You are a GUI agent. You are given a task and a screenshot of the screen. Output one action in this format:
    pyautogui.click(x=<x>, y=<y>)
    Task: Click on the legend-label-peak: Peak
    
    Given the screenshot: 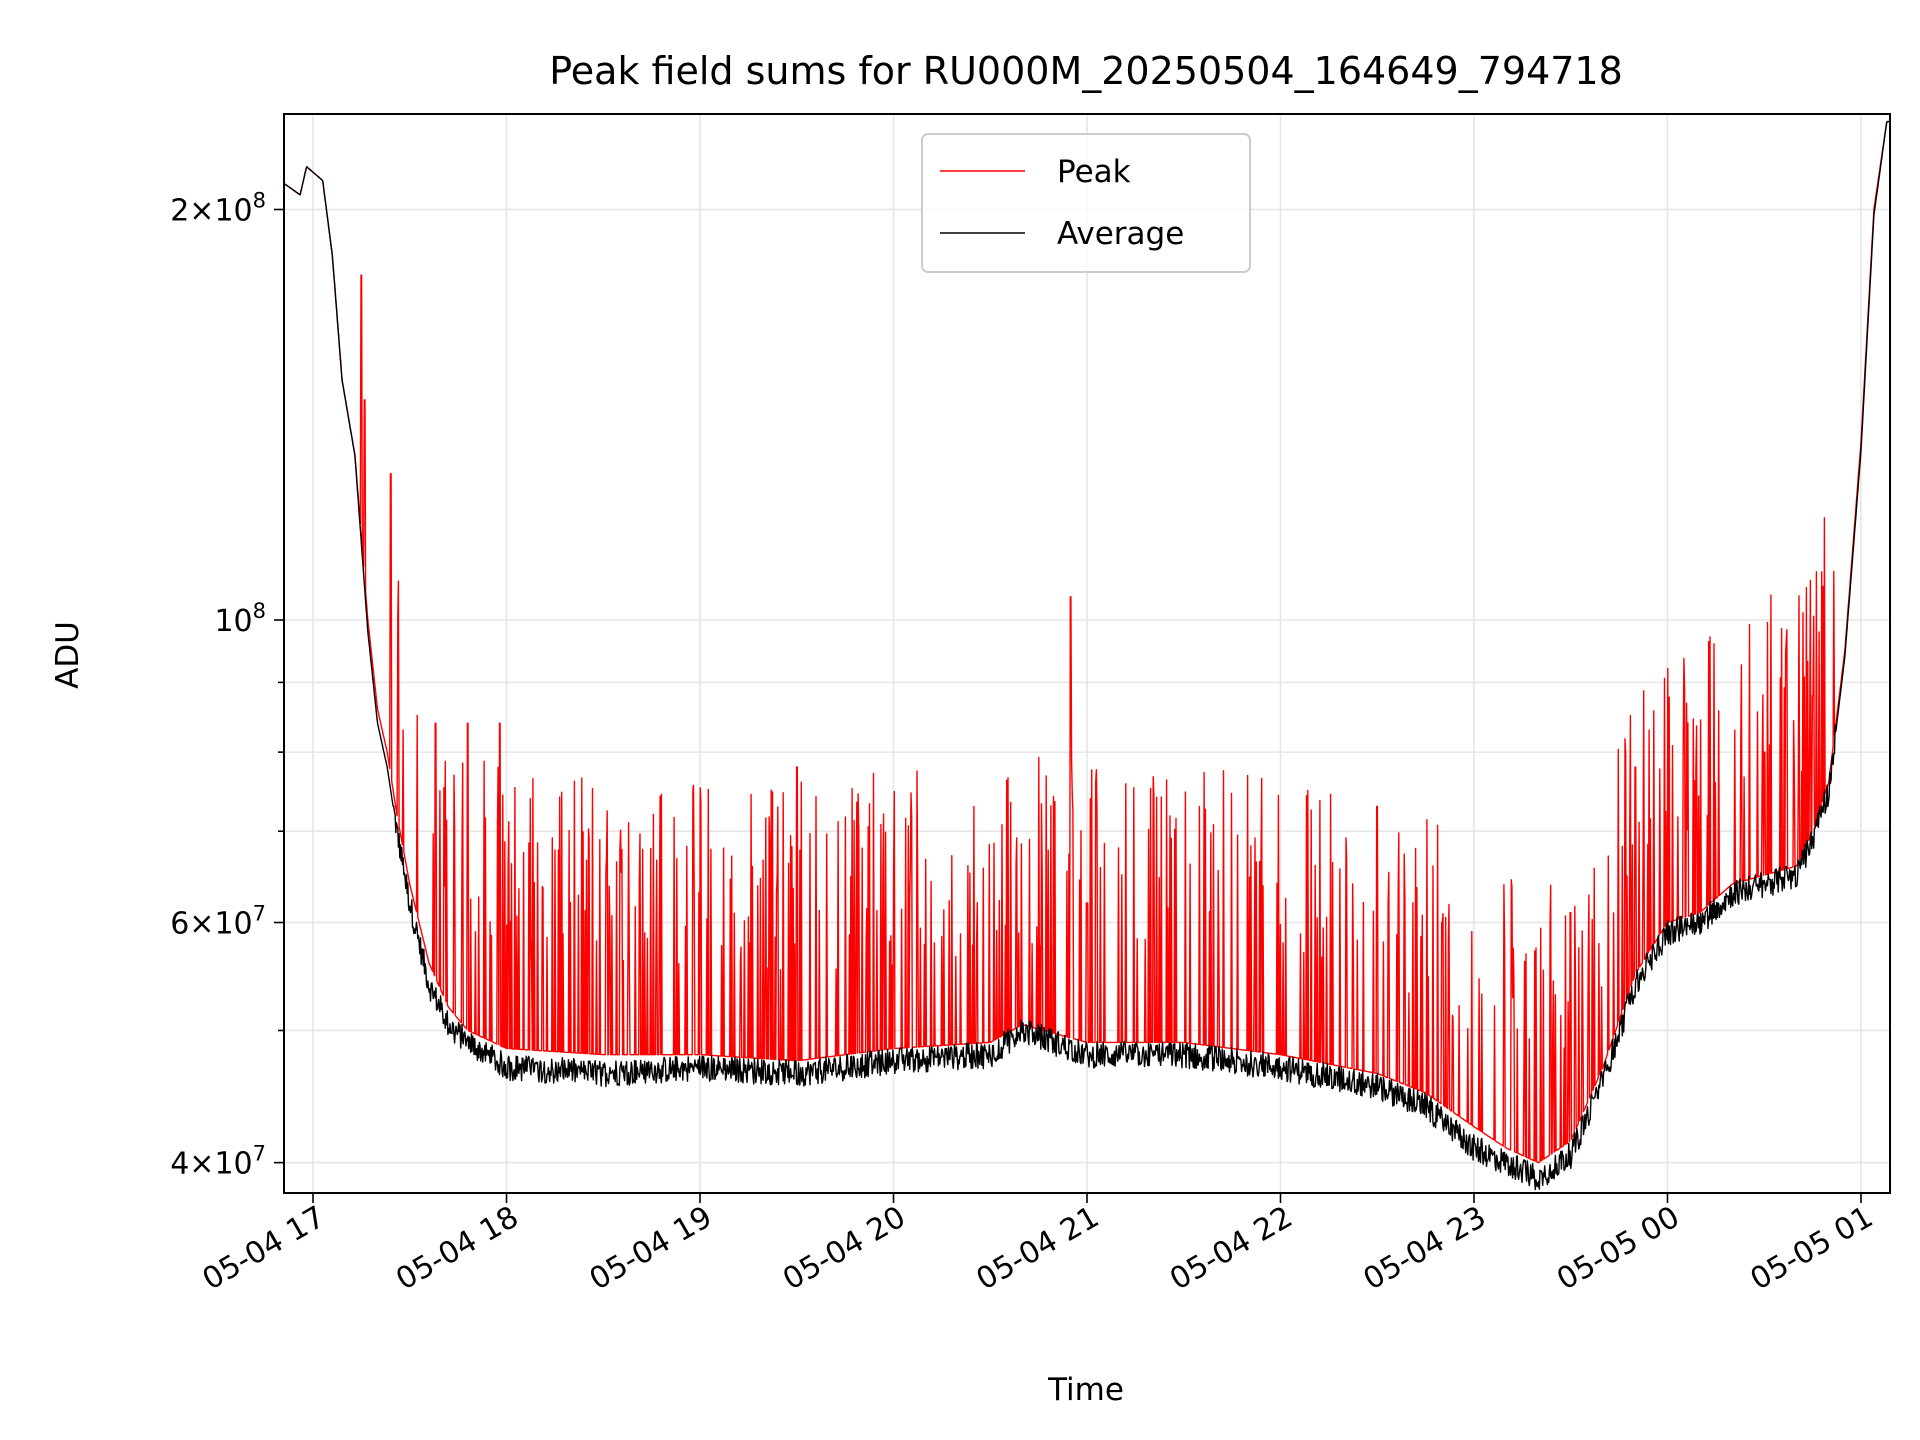 What is the action you would take?
    pyautogui.click(x=1094, y=172)
    